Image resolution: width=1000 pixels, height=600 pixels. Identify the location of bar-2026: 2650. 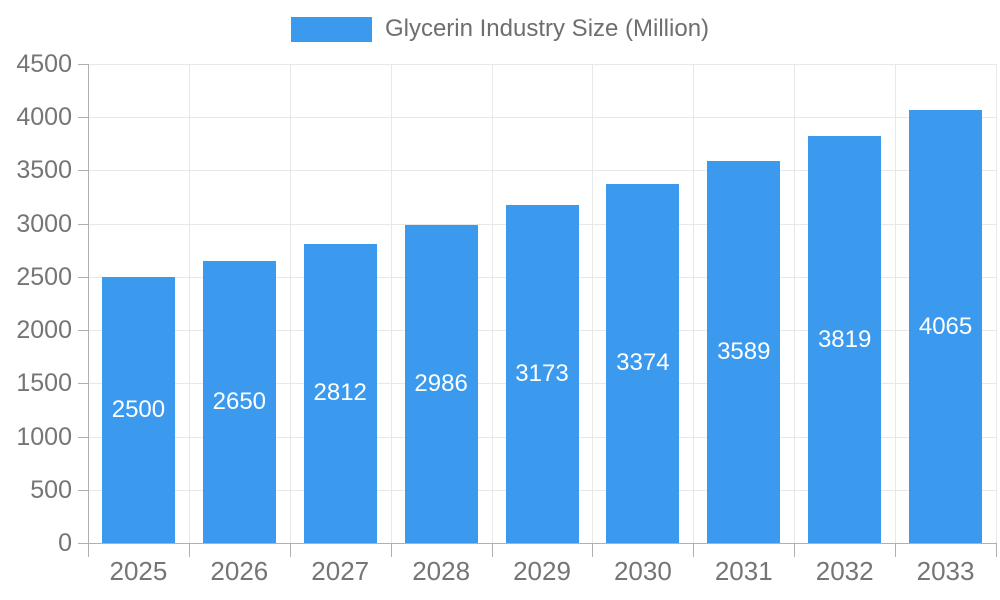
(239, 401).